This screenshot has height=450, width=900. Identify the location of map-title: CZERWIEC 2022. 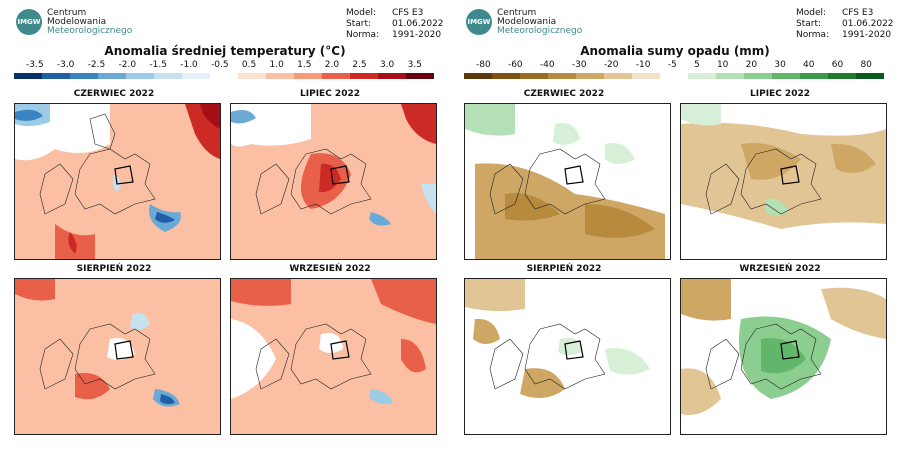
(564, 94).